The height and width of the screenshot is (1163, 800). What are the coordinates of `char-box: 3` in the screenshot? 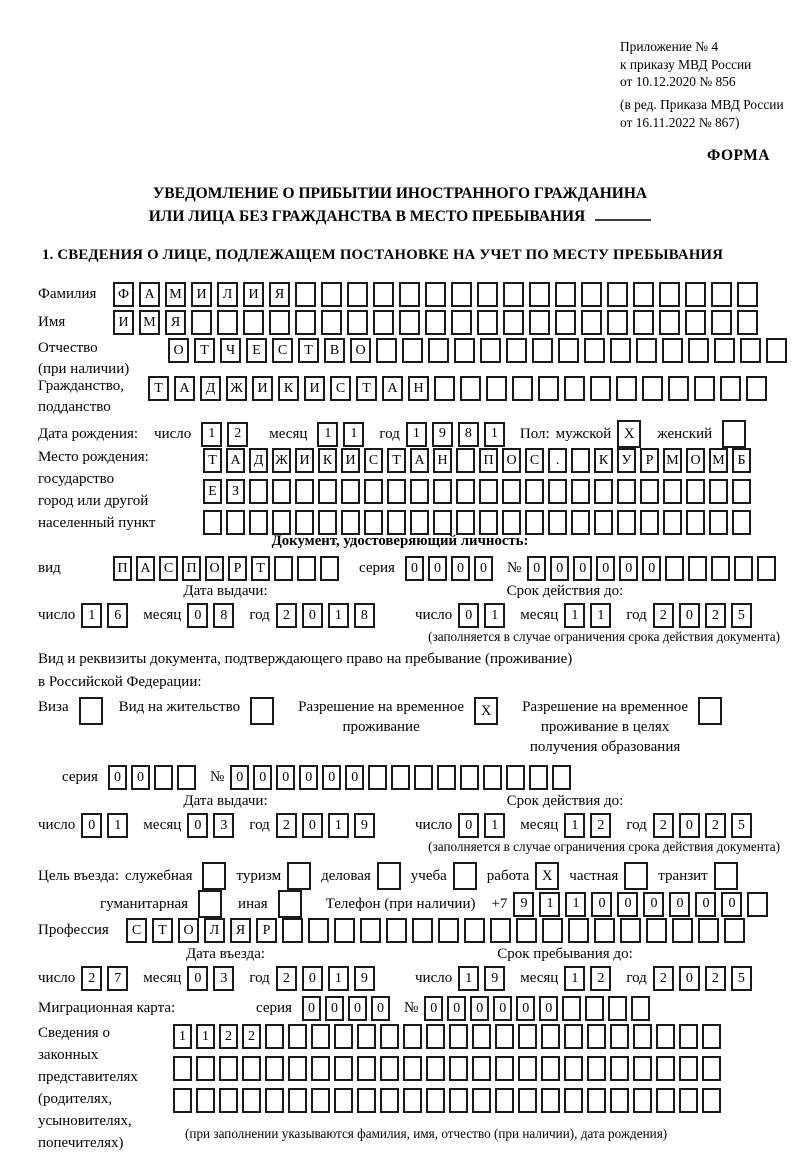 It's located at (224, 978).